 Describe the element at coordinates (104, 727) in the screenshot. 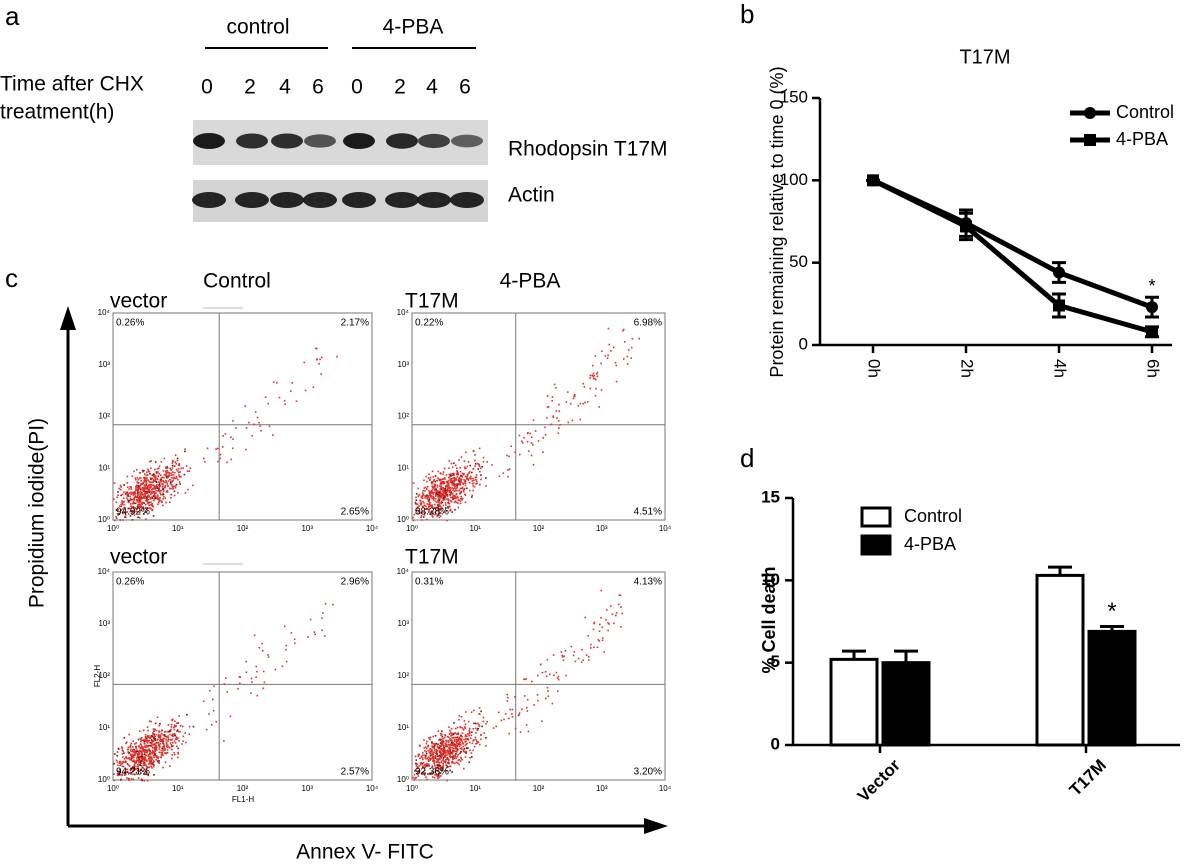

I see `y-tick-label: 10¹` at that location.